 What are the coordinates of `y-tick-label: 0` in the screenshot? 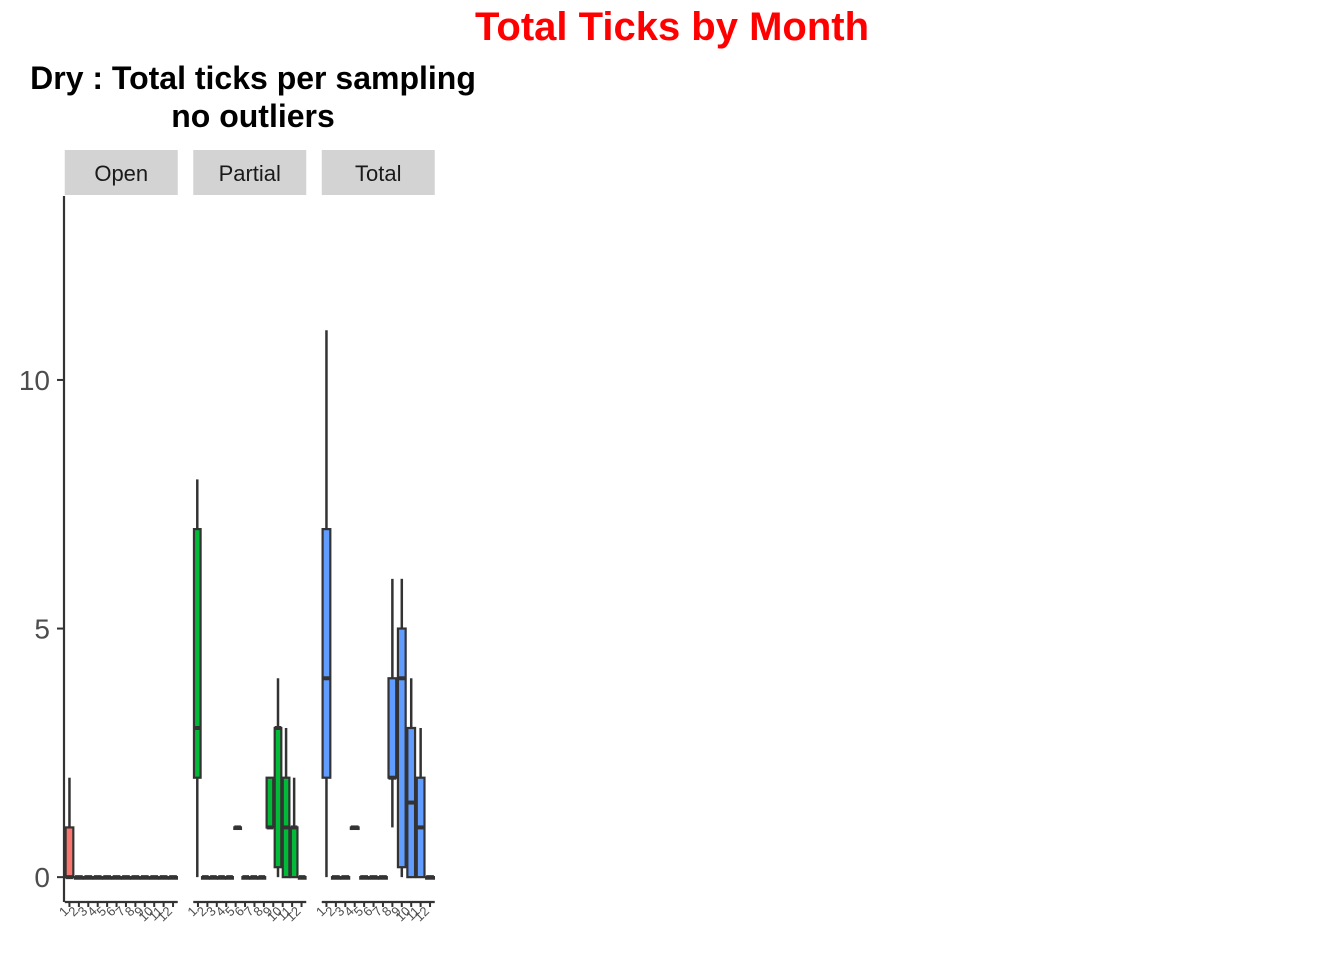 It's located at (42, 877).